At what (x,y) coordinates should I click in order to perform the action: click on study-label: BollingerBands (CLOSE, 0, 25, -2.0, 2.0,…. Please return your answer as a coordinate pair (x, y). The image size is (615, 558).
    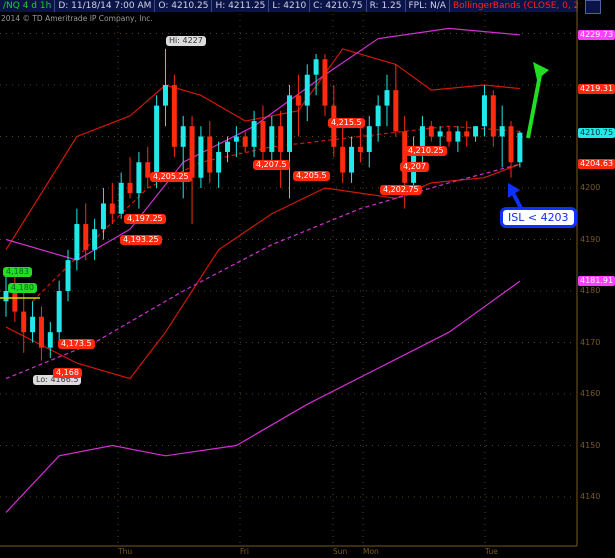
    Looking at the image, I should click on (514, 6).